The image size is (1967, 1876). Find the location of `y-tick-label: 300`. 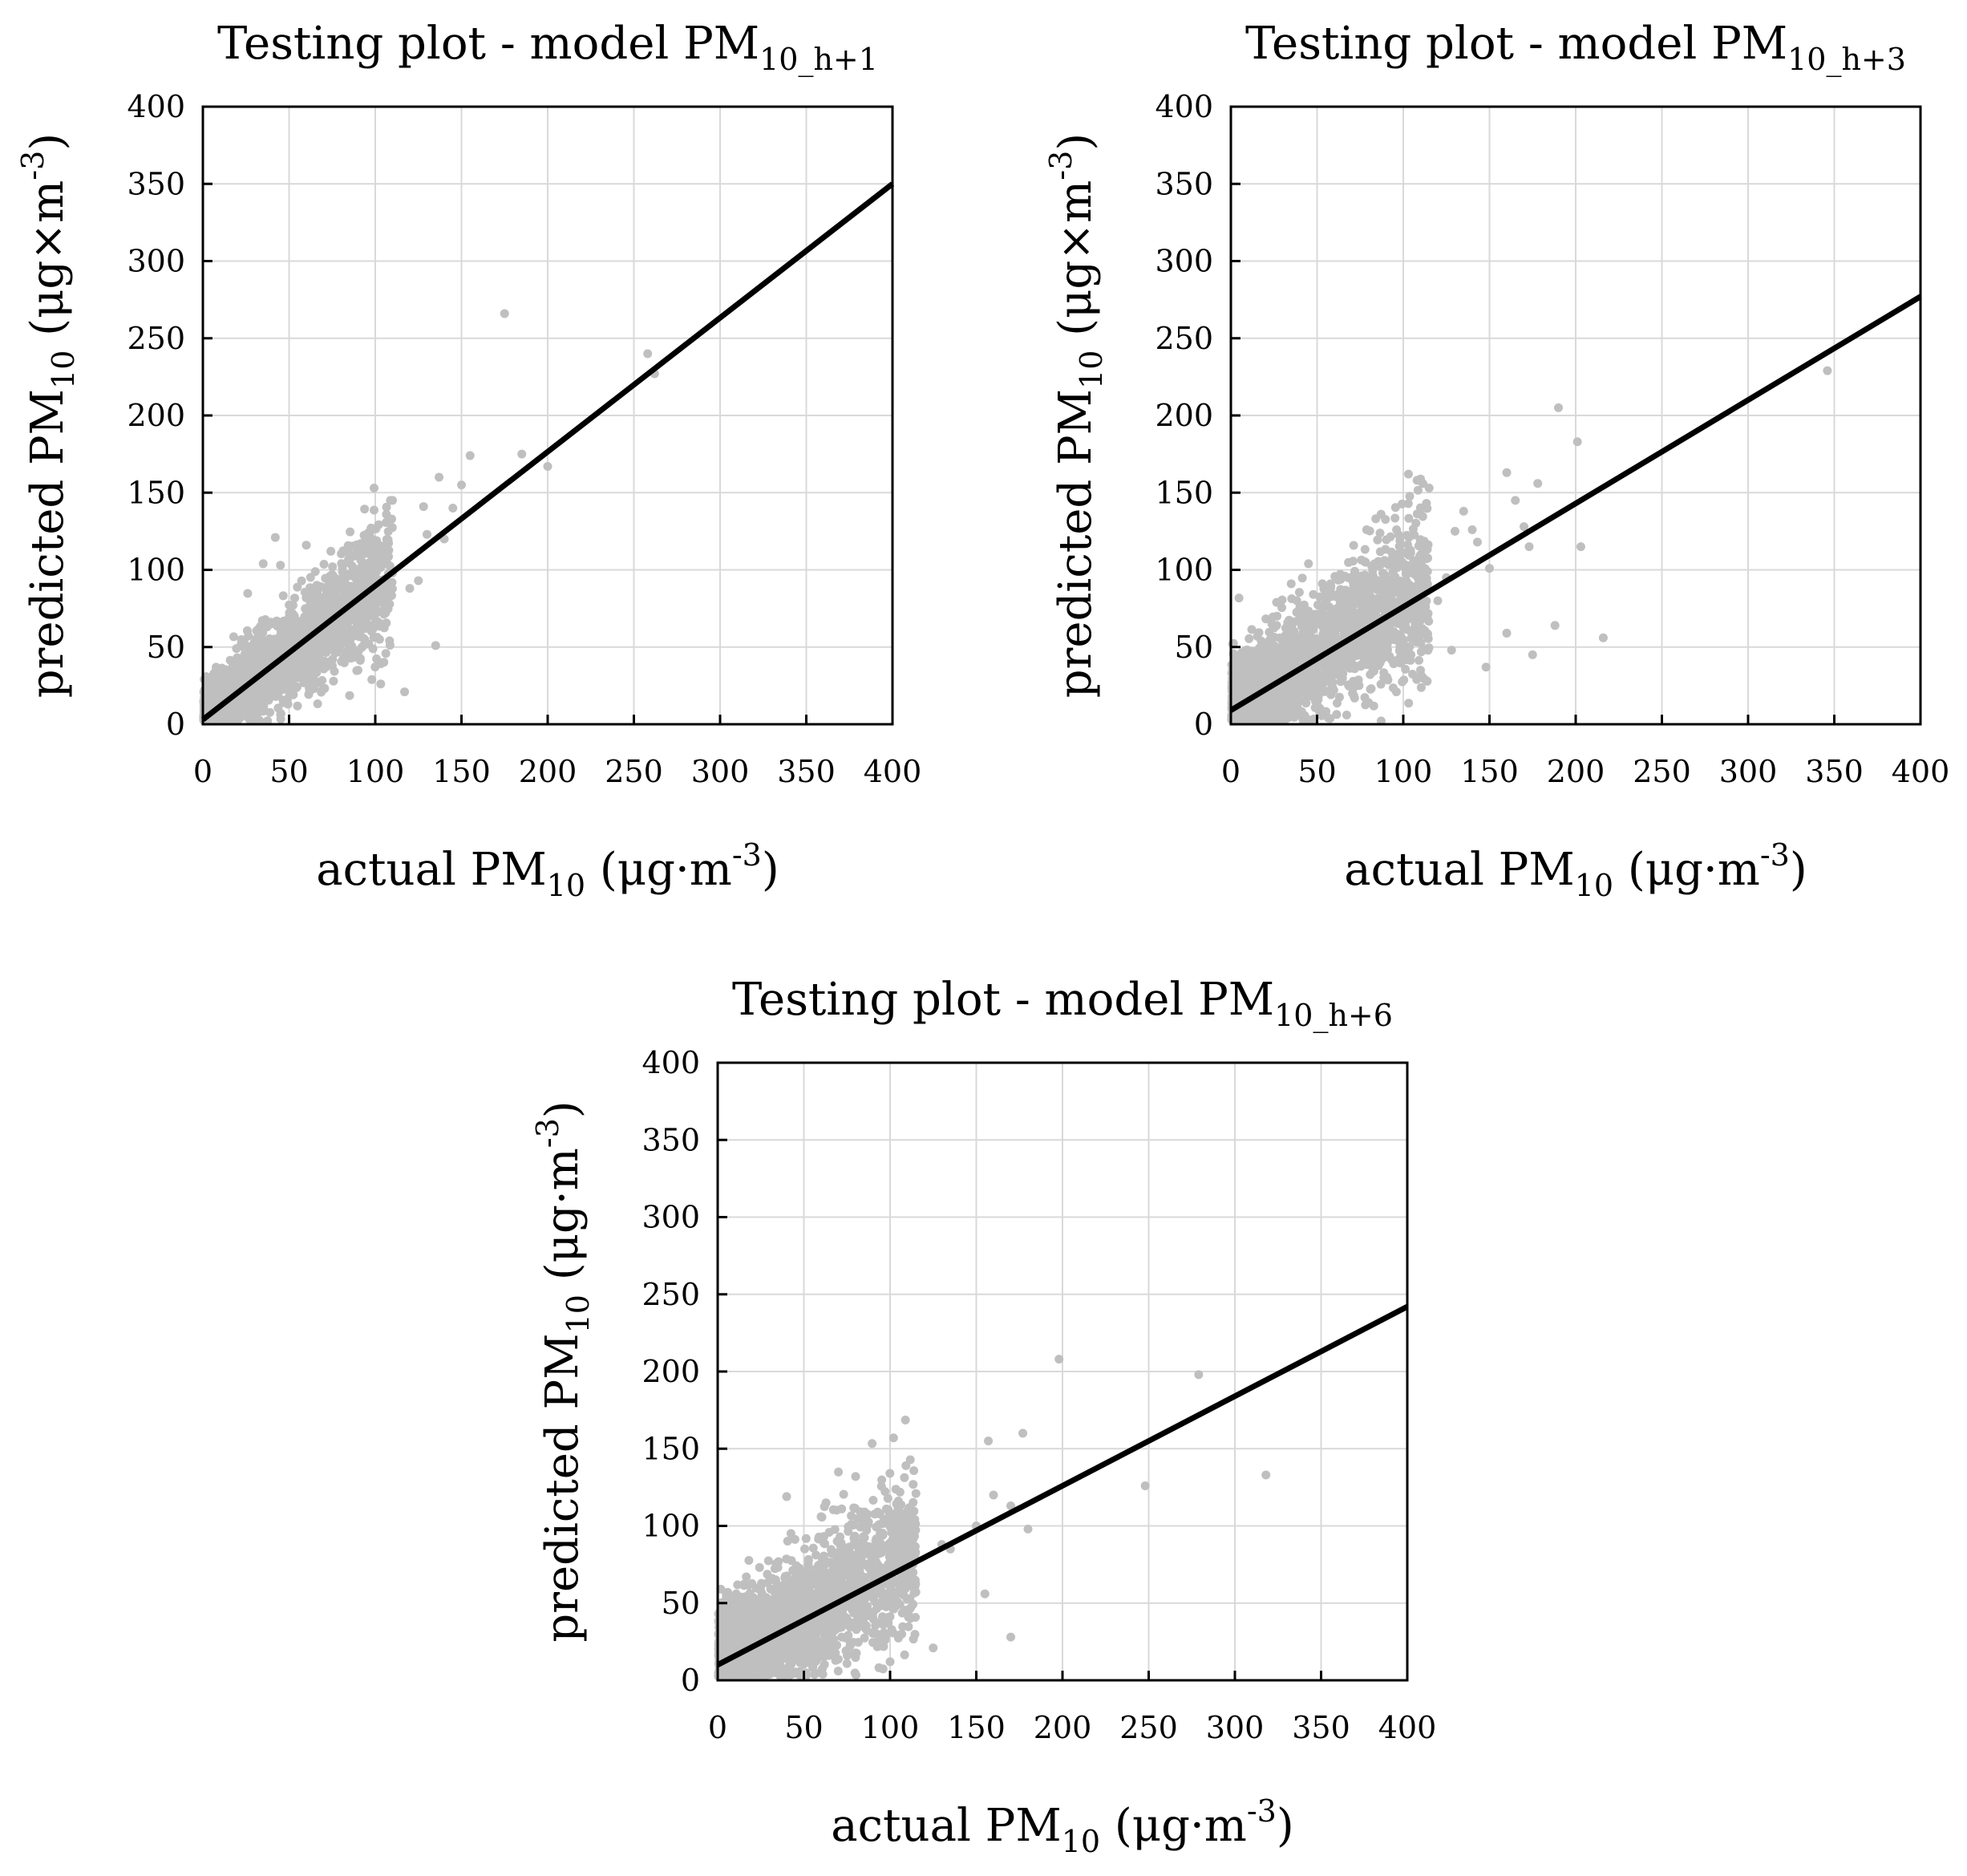

y-tick-label: 300 is located at coordinates (1184, 261).